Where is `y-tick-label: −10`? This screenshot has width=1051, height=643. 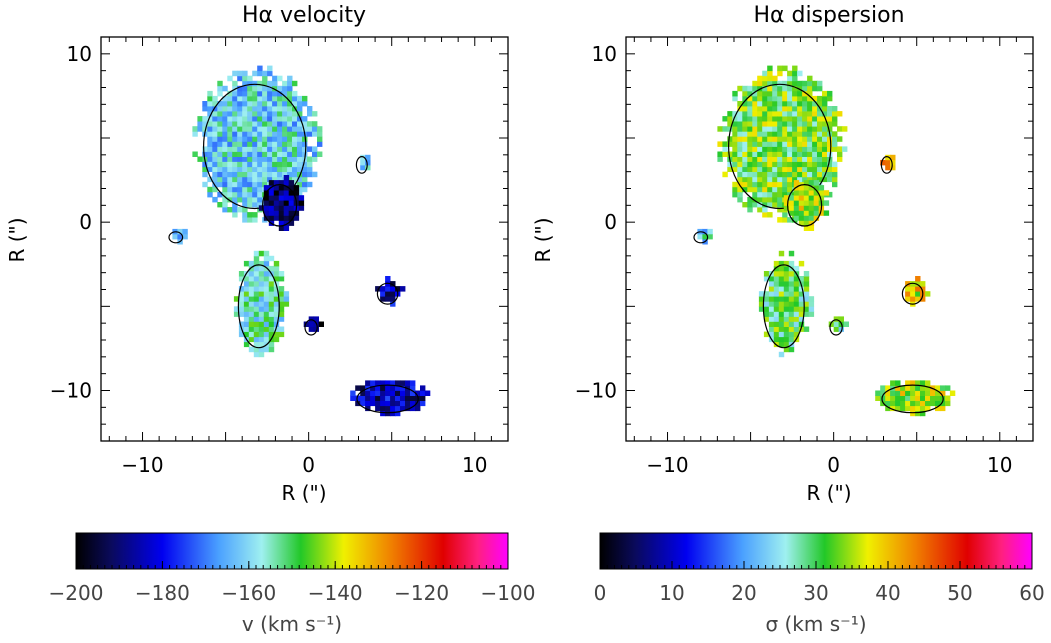 y-tick-label: −10 is located at coordinates (596, 391).